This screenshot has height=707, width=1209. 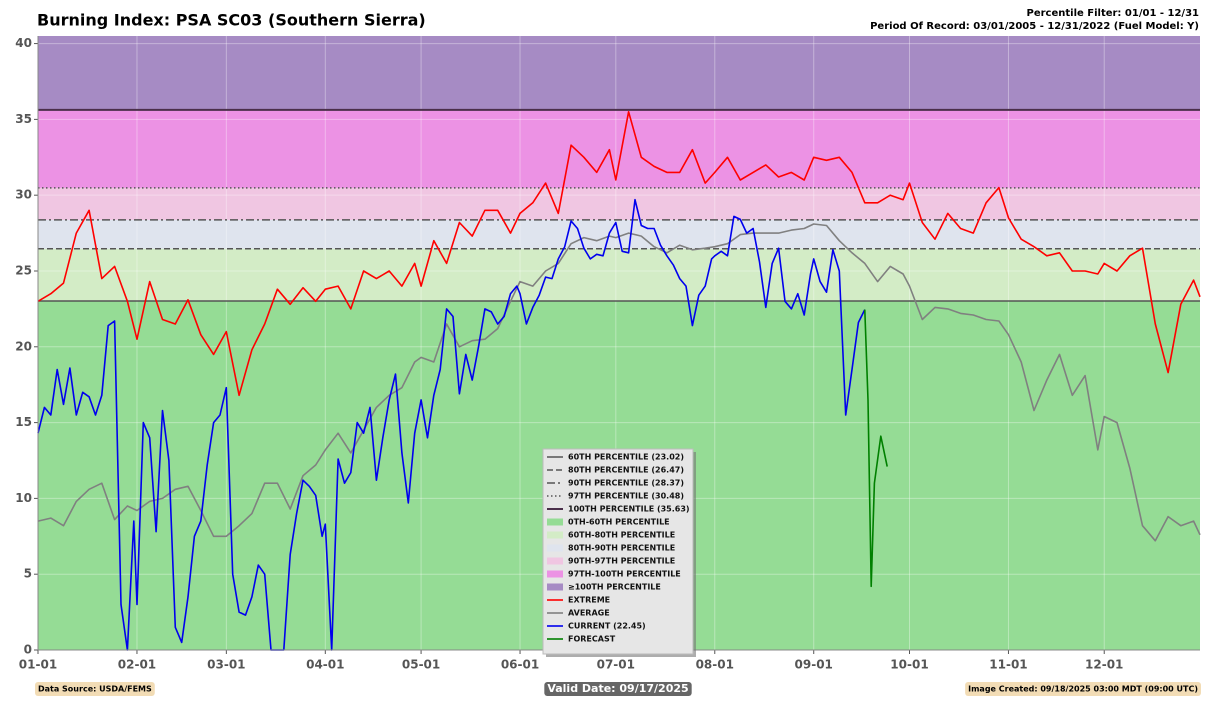 What do you see at coordinates (137, 665) in the screenshot?
I see `x-tick-label: 02-01` at bounding box center [137, 665].